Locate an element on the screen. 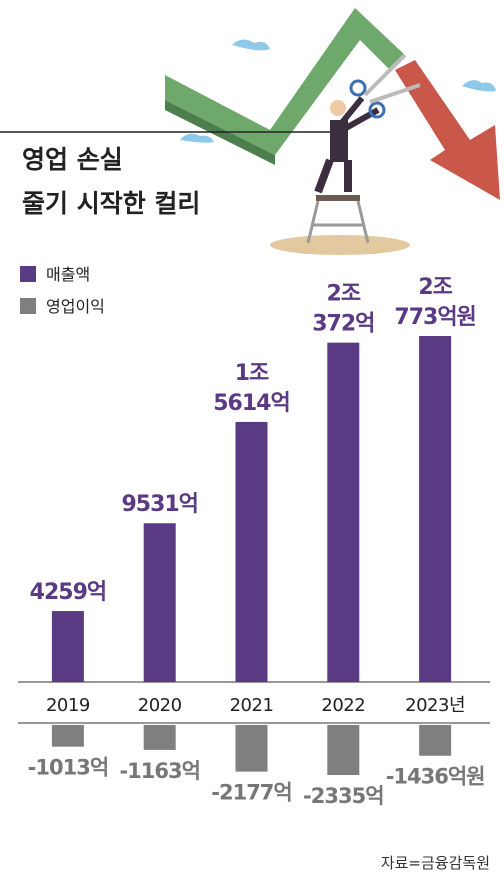 The image size is (504, 883). source: 자료=금융감독원 is located at coordinates (435, 863).